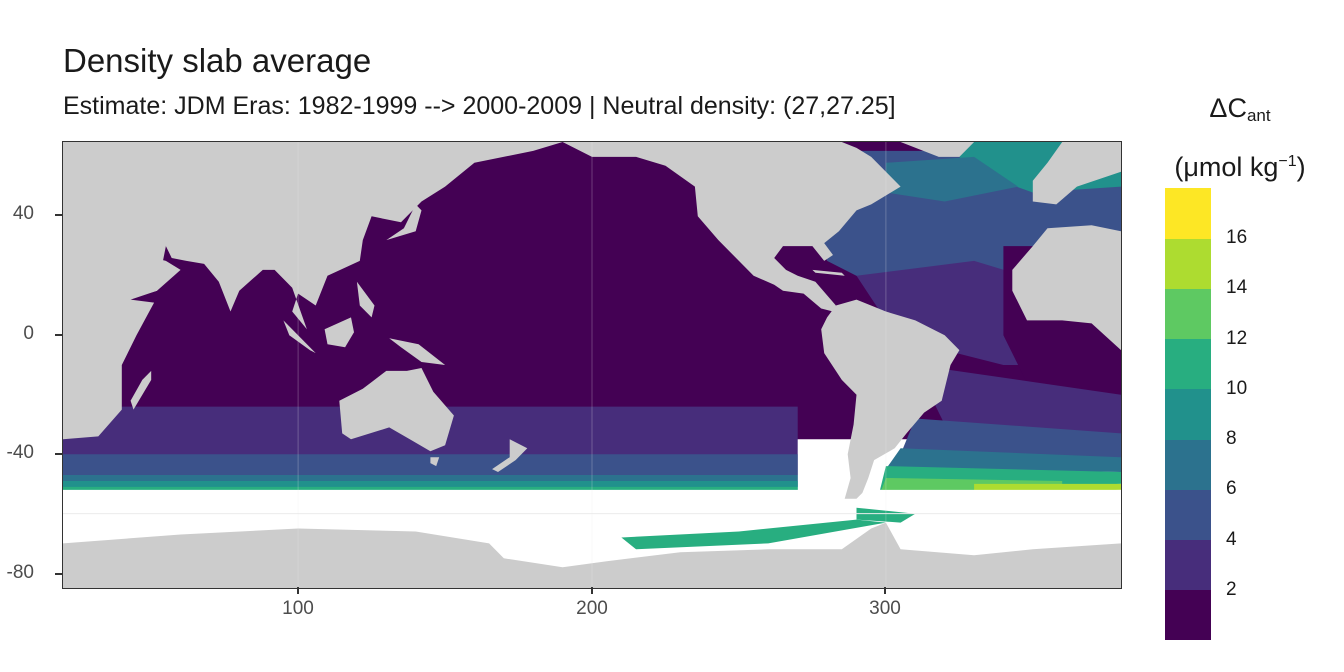 The height and width of the screenshot is (672, 1344). Describe the element at coordinates (510, 455) in the screenshot. I see `land-new-zealand` at that location.